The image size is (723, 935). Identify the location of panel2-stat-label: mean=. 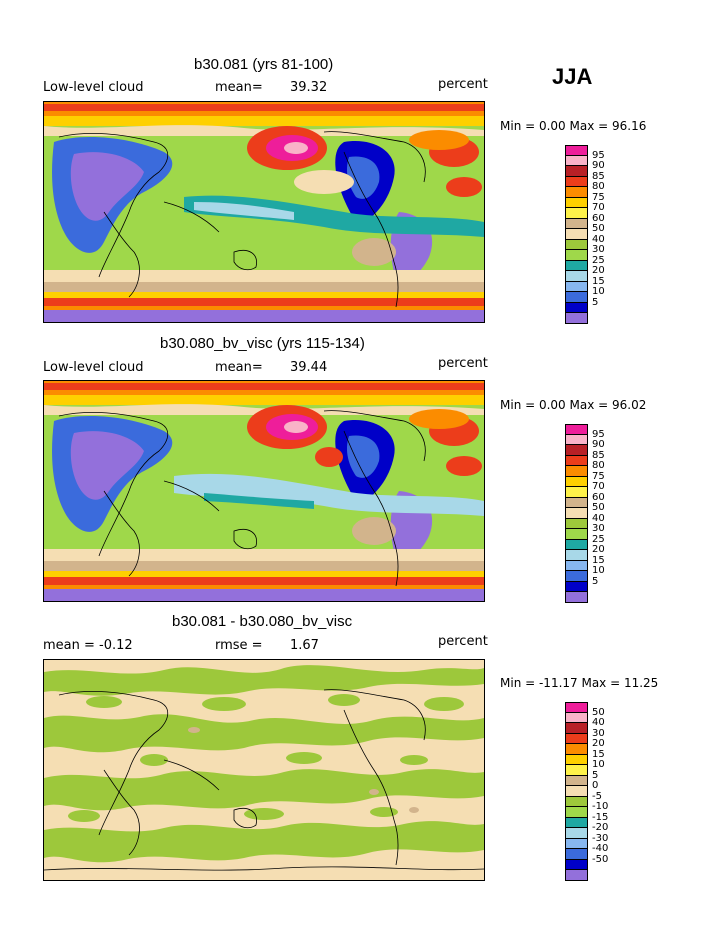
(239, 367).